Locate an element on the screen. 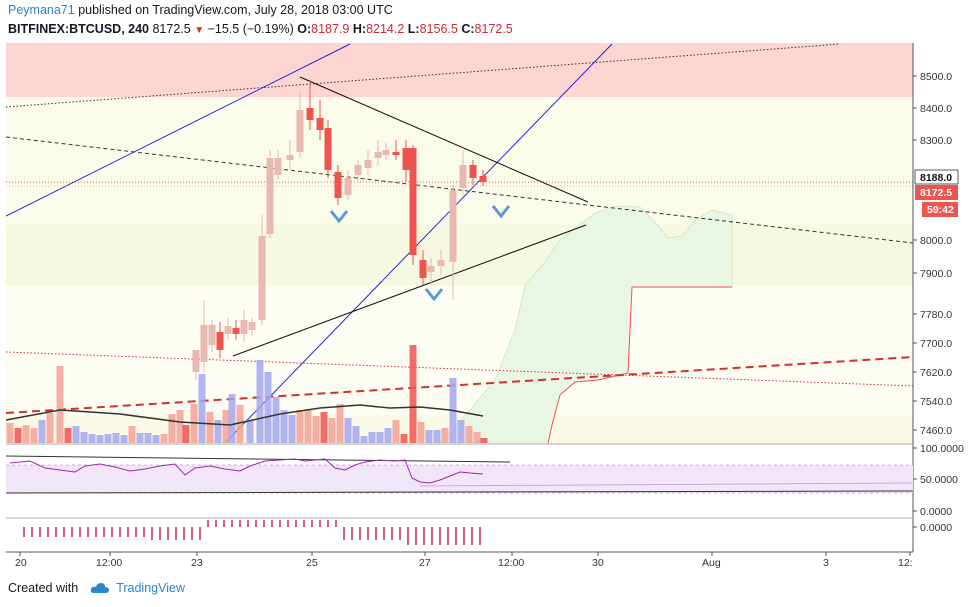 The height and width of the screenshot is (607, 978). lower-dotted-line is located at coordinates (459, 369).